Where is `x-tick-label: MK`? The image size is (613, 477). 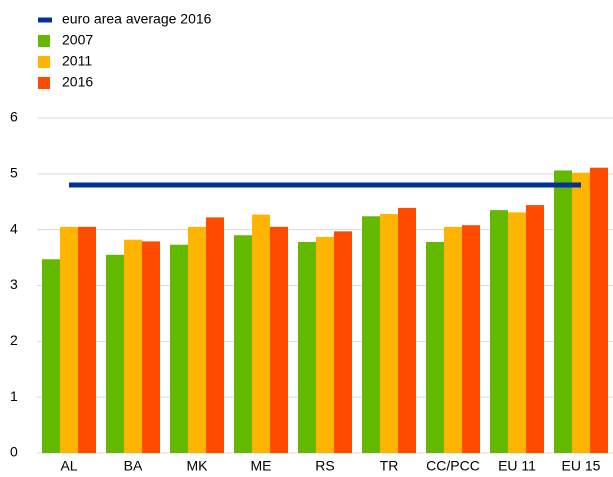
x-tick-label: MK is located at coordinates (198, 466).